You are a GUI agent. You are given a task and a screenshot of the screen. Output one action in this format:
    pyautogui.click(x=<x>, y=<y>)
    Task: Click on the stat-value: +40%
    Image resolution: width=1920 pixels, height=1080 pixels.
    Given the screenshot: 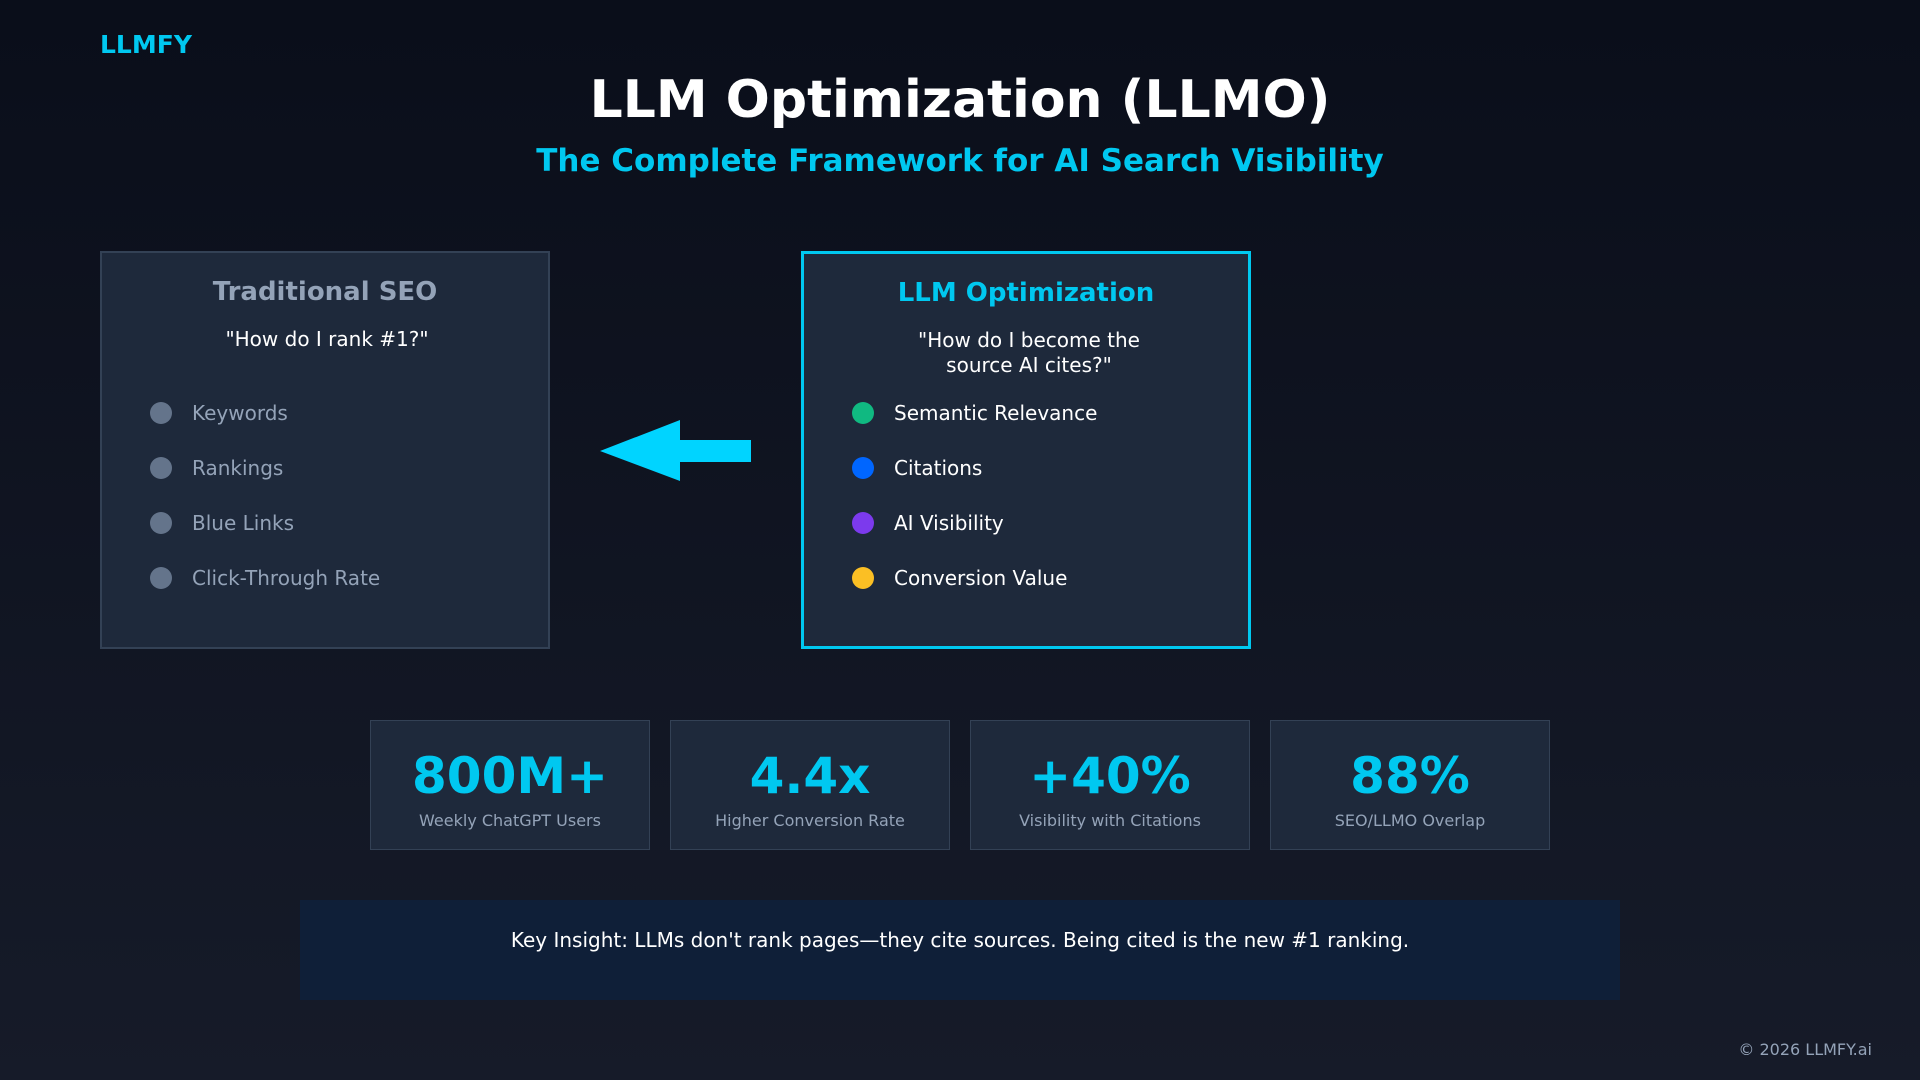 What is the action you would take?
    pyautogui.click(x=1110, y=776)
    